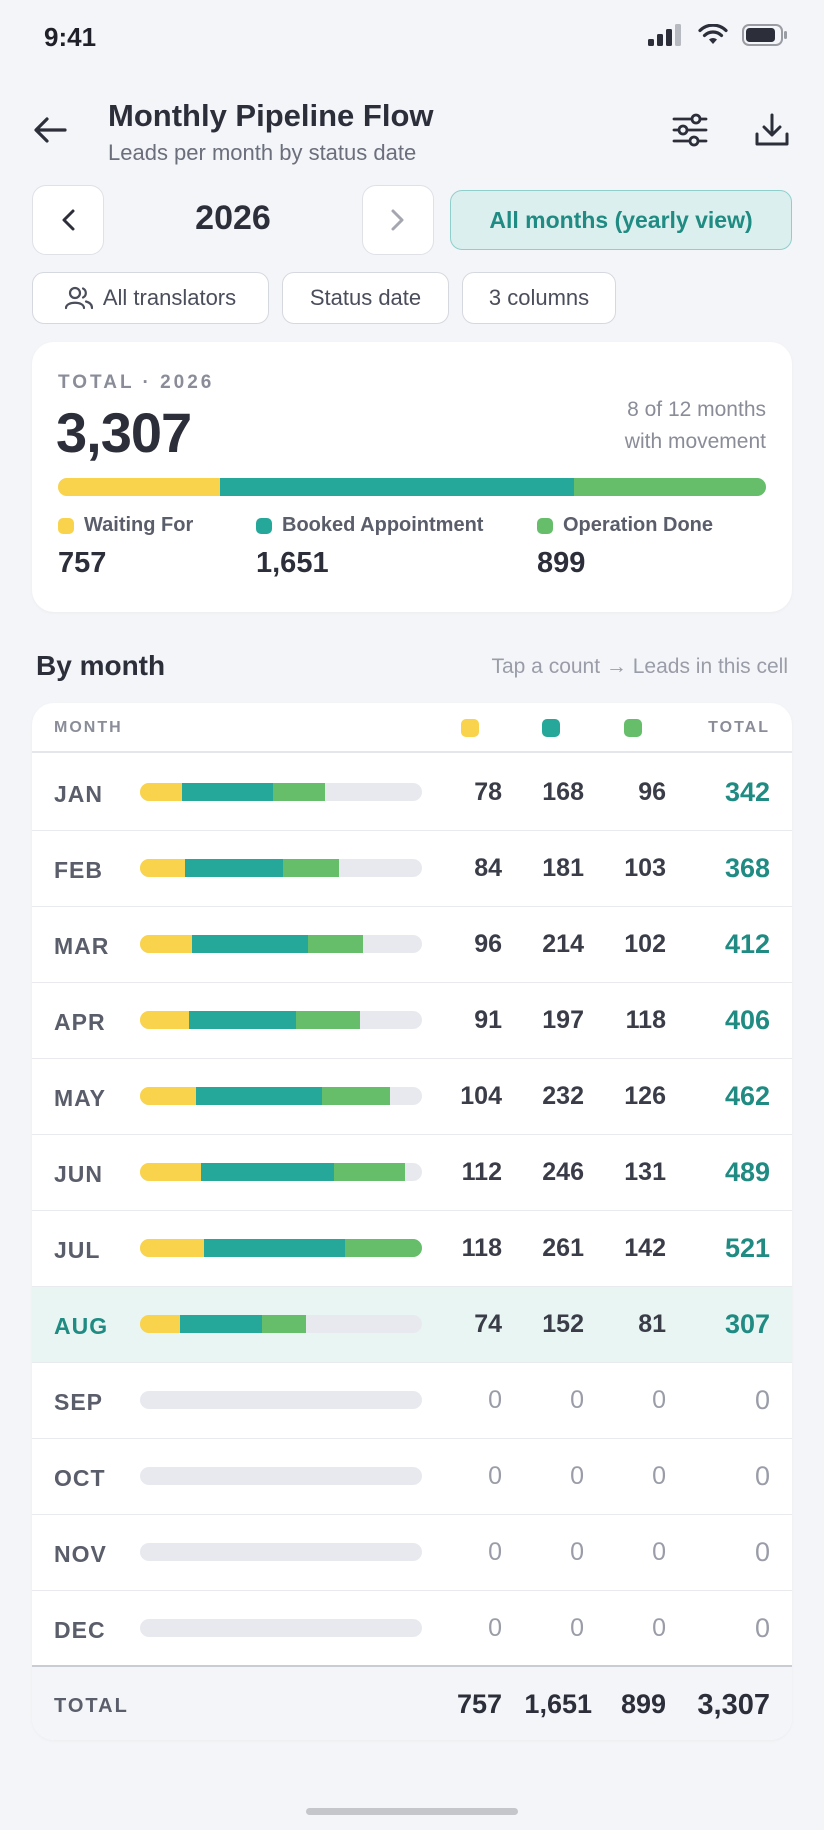 This screenshot has width=824, height=1830. I want to click on done-count: 118, so click(645, 1020).